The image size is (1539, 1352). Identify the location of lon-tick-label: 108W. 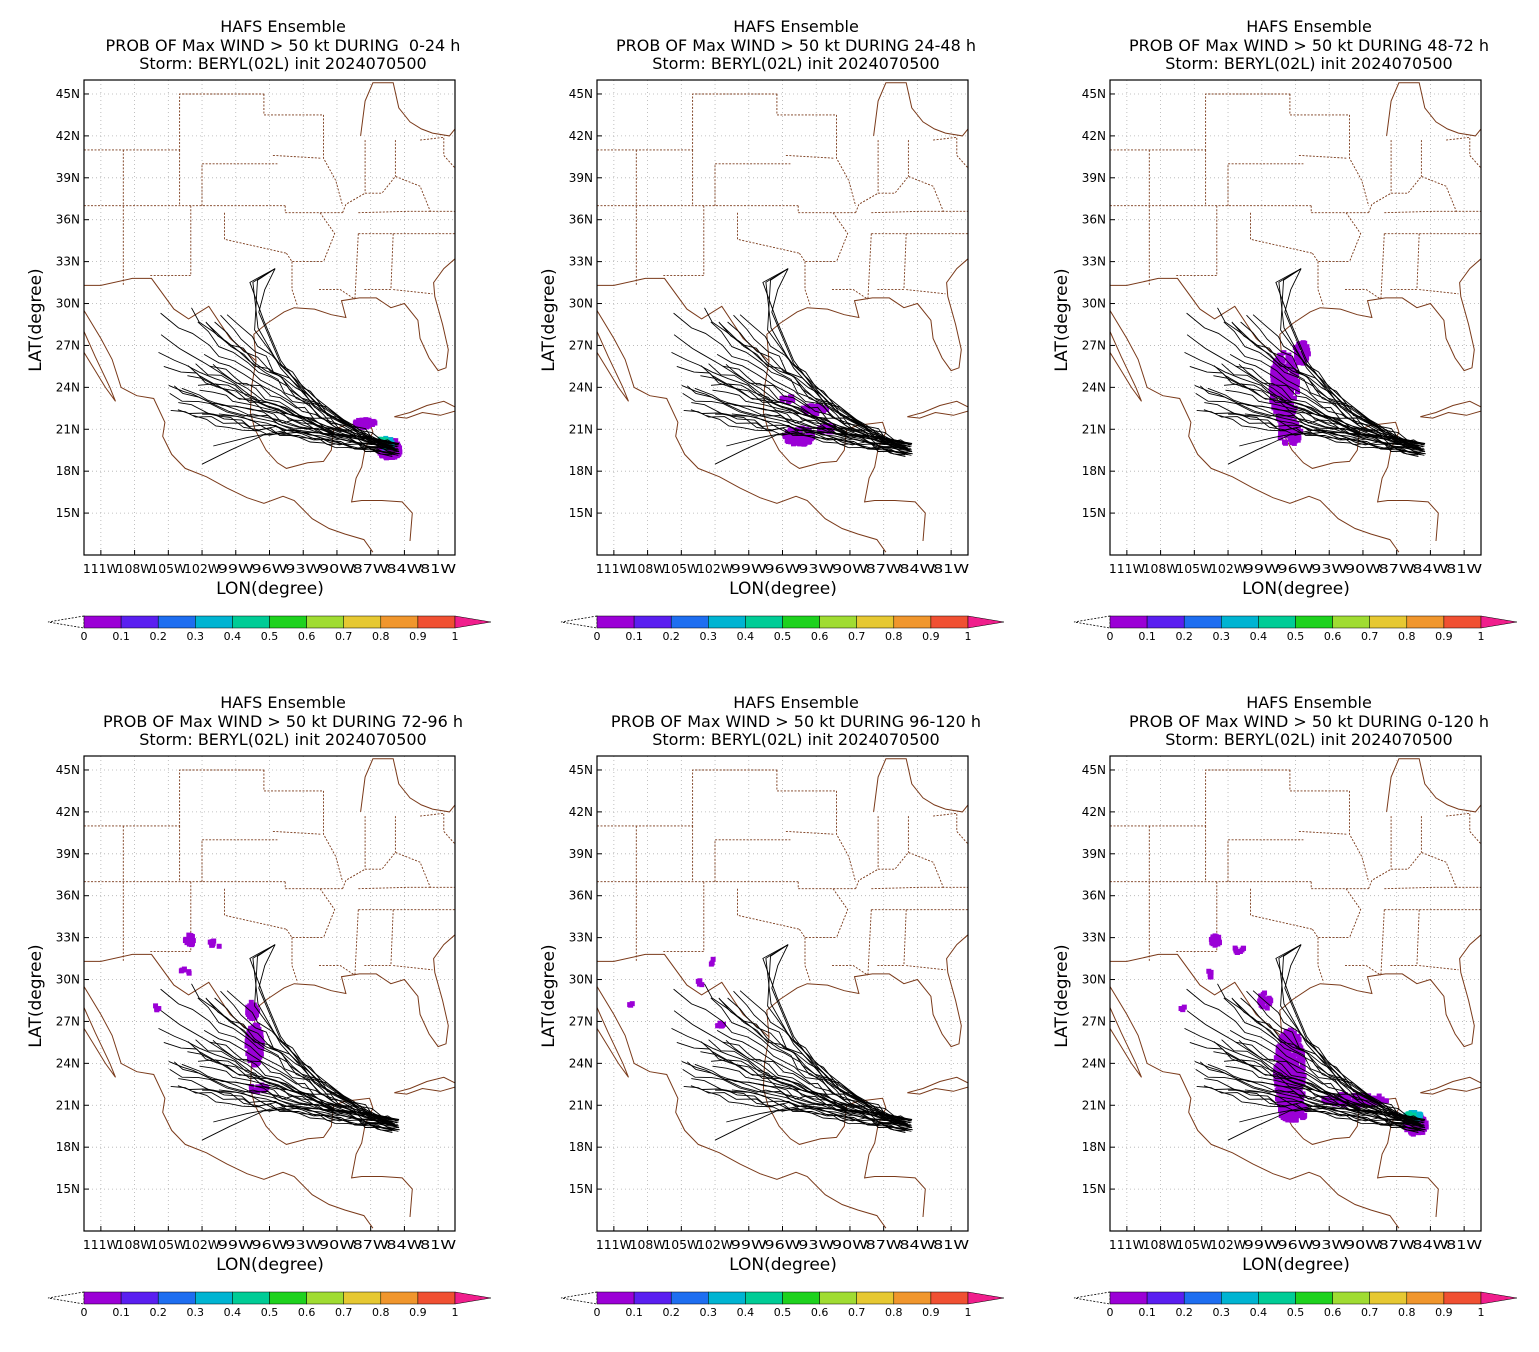
(135, 569).